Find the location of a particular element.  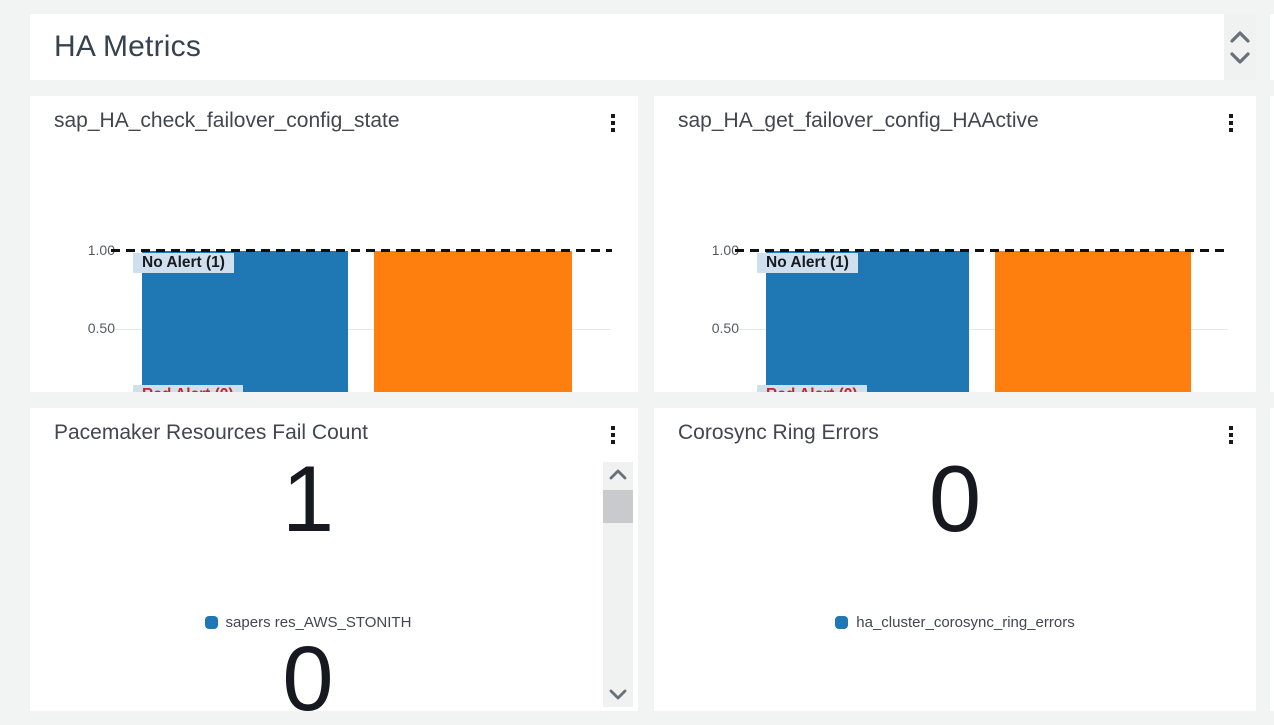

legend-label: sapers res_AWS_STONITH is located at coordinates (318, 622).